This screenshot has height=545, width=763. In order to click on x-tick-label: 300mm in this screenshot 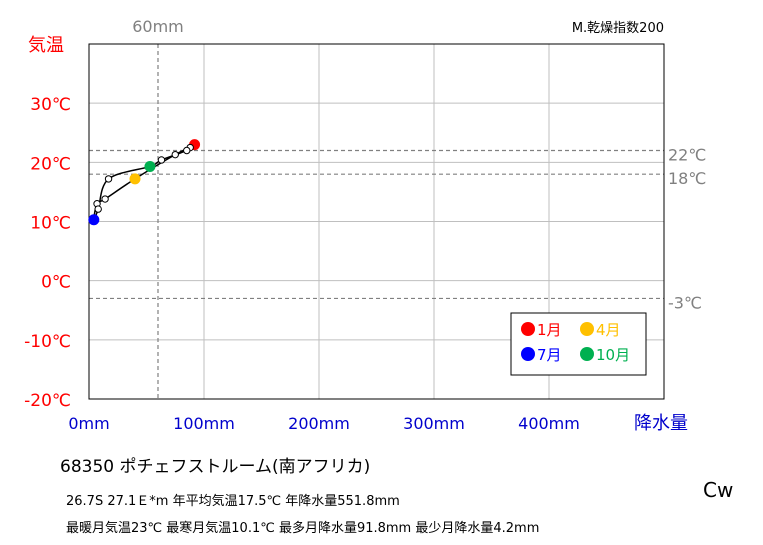, I will do `click(434, 423)`.